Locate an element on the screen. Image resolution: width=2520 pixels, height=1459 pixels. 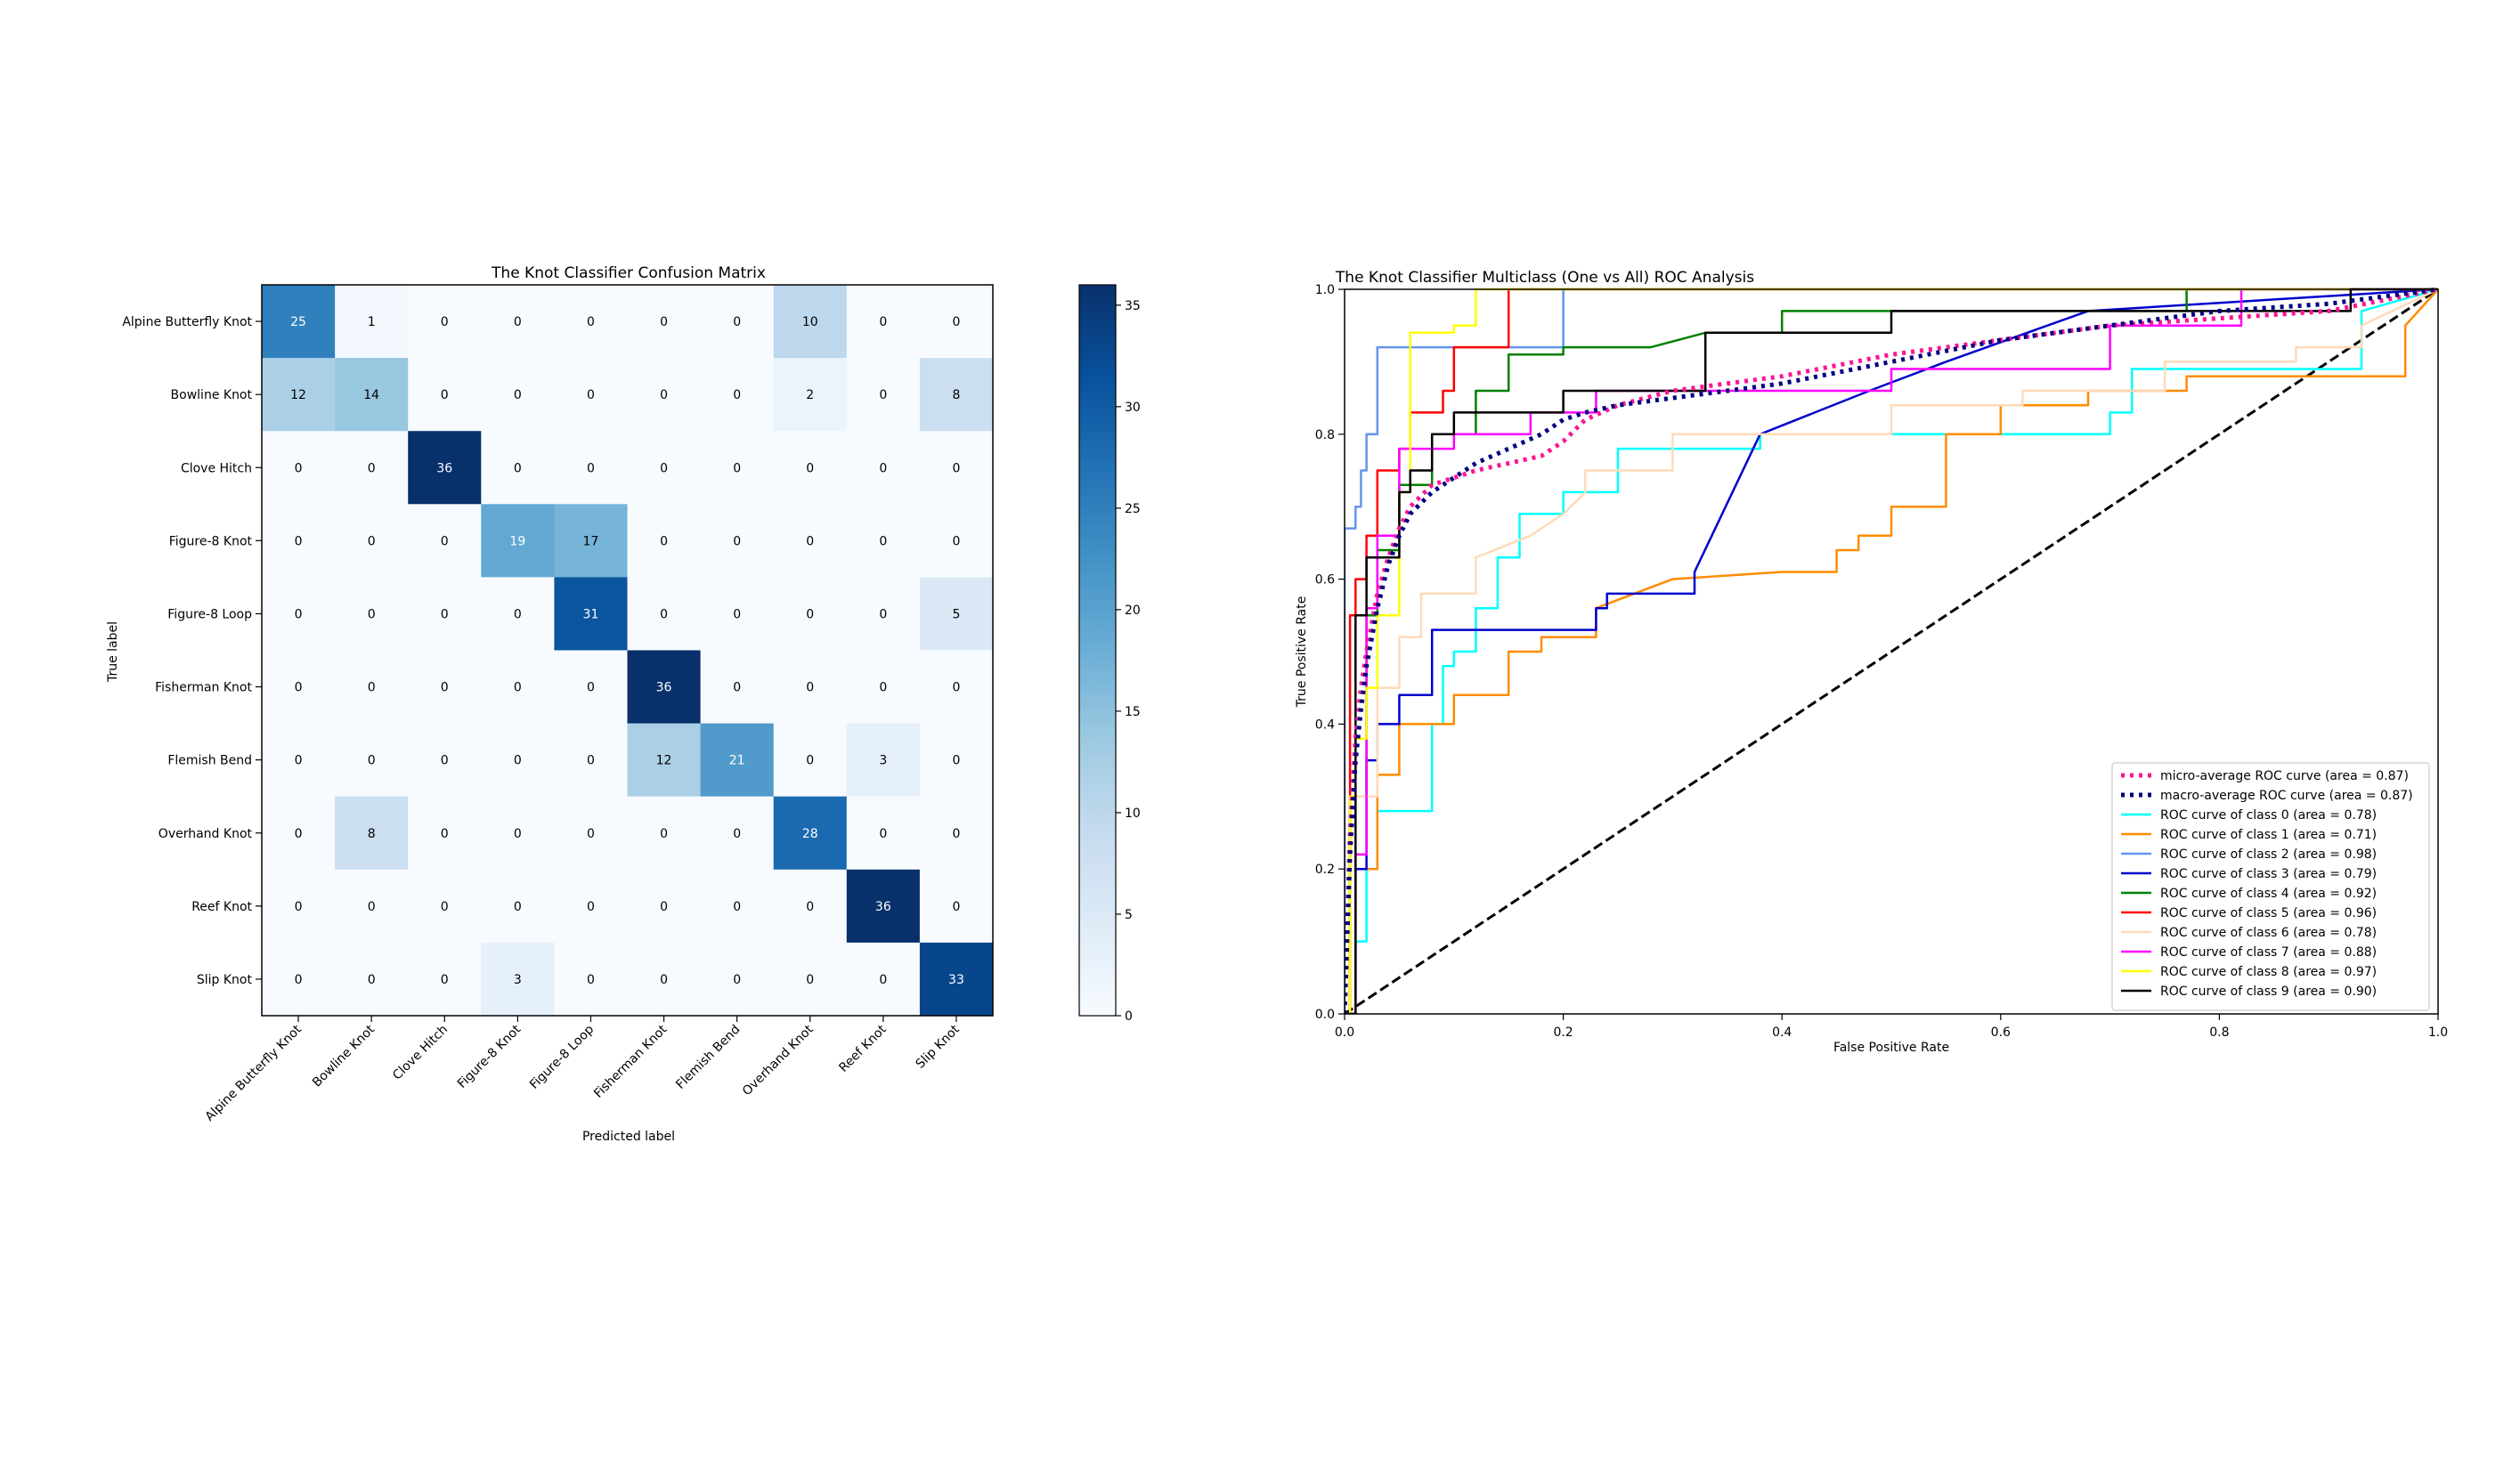
matrix-cell-value: 14 is located at coordinates (371, 395).